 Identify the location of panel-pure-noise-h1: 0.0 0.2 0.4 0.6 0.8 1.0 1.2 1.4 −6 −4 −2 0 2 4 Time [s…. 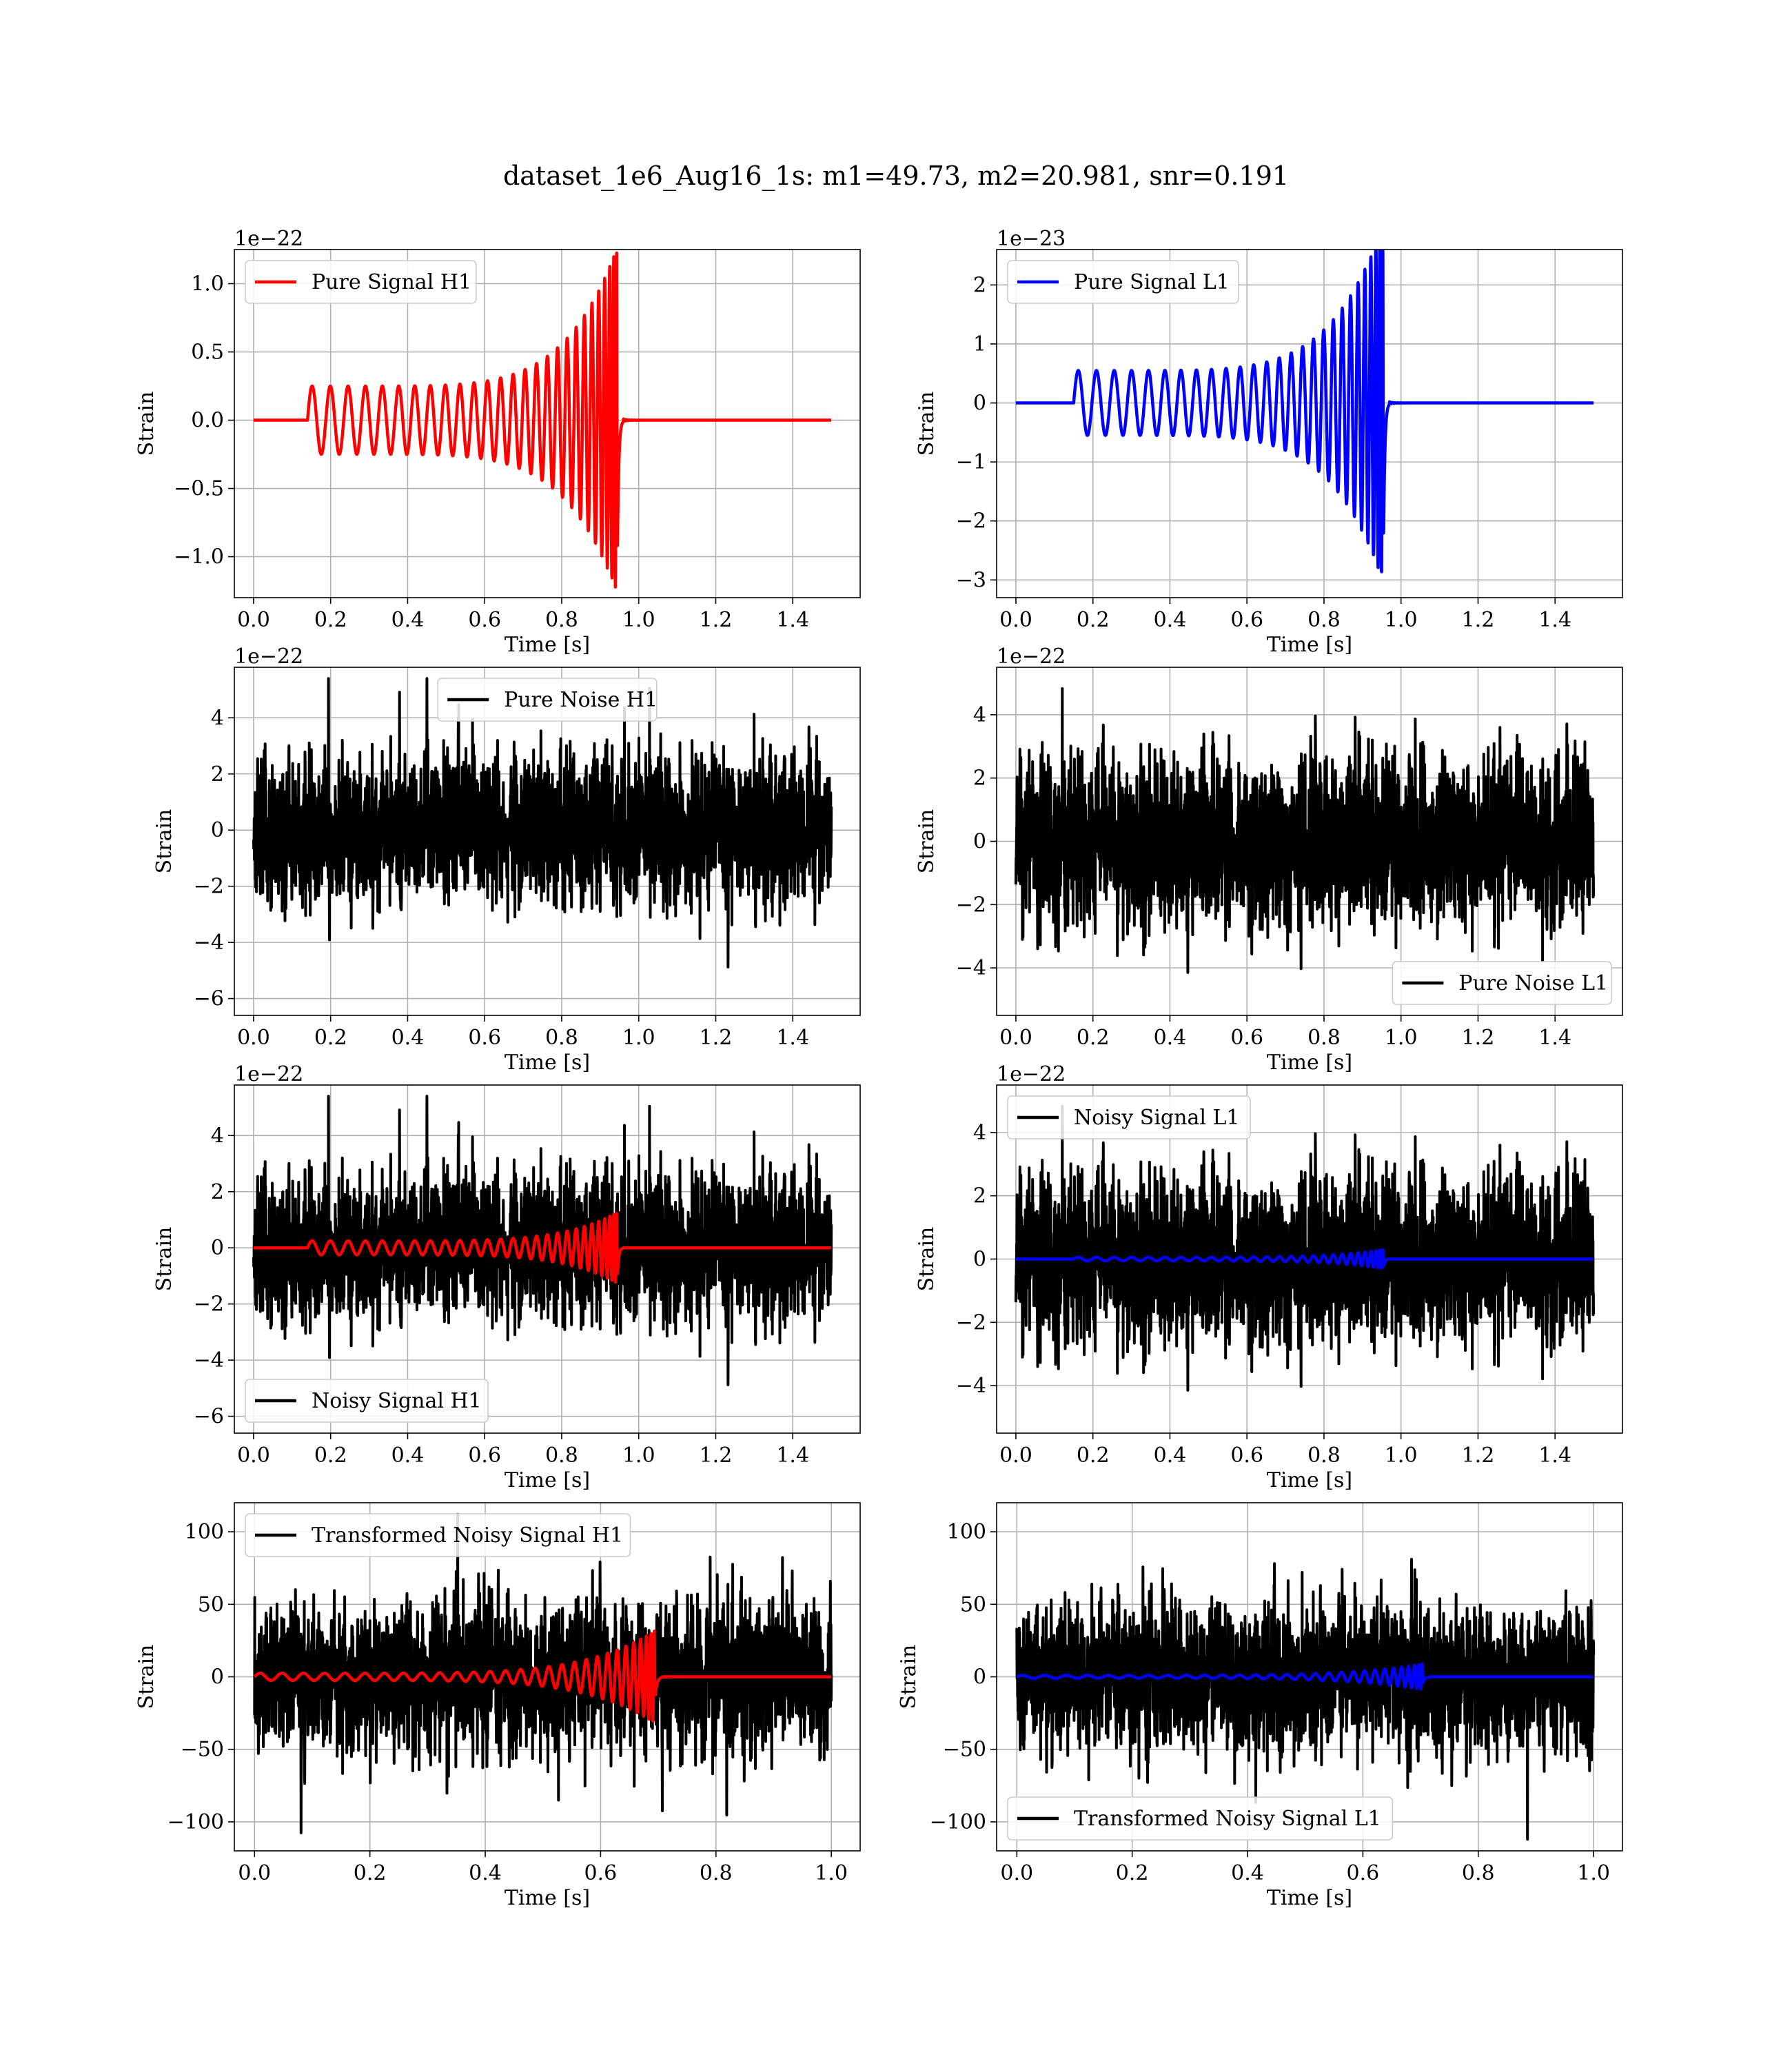
(507, 860).